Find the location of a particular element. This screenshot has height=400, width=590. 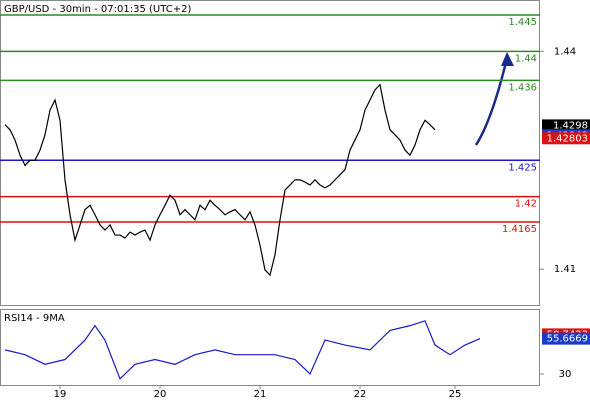

arrow-head is located at coordinates (507, 59).